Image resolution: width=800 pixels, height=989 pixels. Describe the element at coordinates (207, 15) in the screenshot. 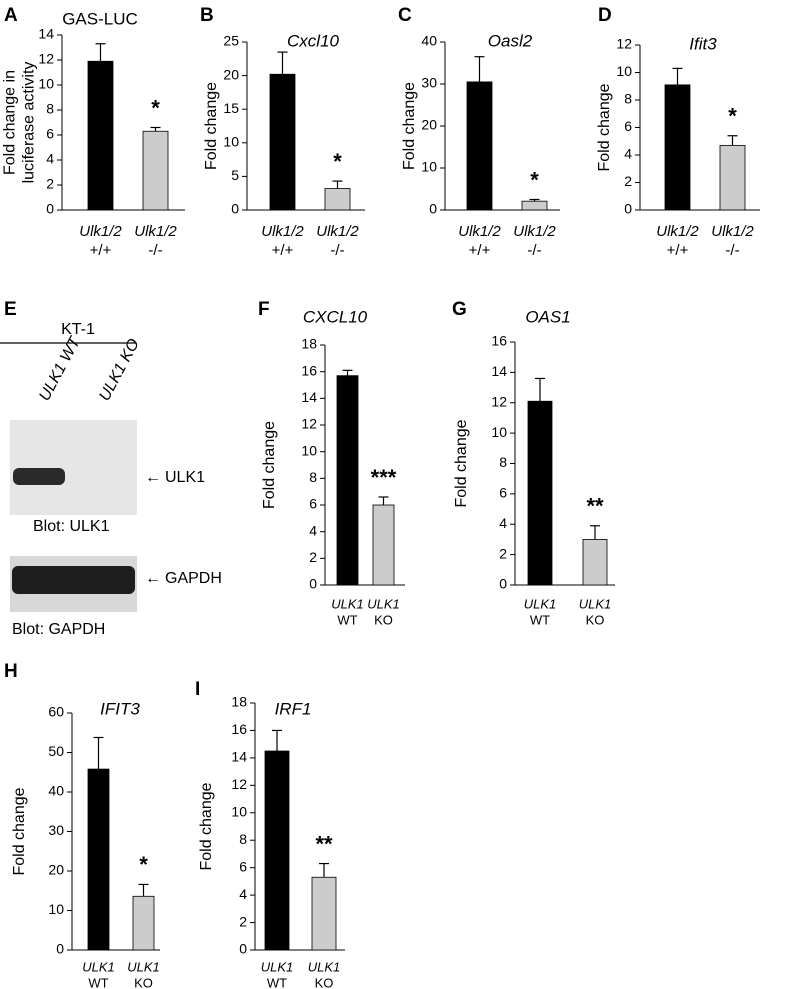

I see `panel-letter: B` at that location.